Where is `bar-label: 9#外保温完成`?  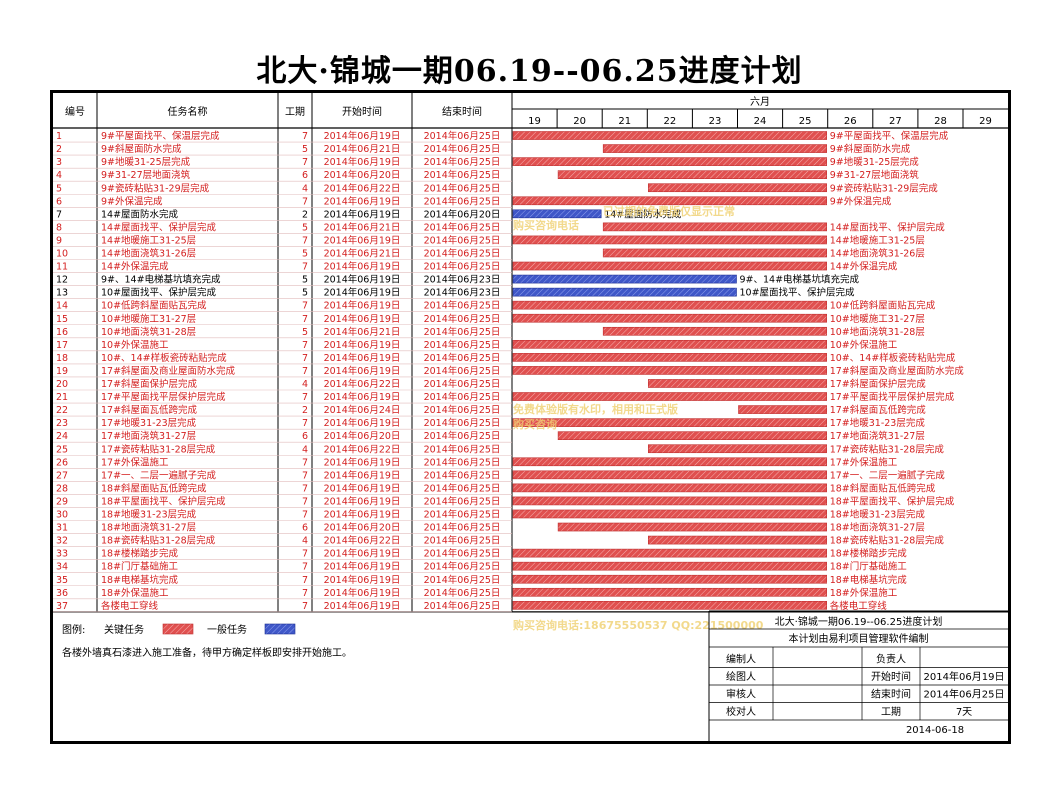
bar-label: 9#外保温完成 is located at coordinates (861, 201).